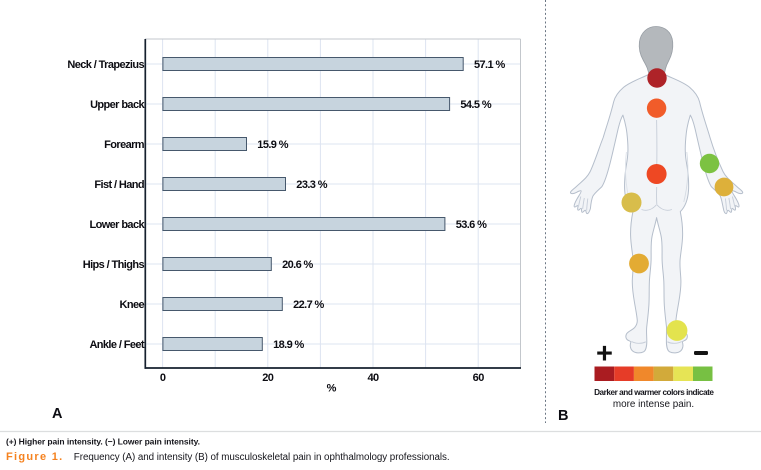 Image resolution: width=761 pixels, height=470 pixels. I want to click on svg-text: Fist / Hand, so click(119, 185).